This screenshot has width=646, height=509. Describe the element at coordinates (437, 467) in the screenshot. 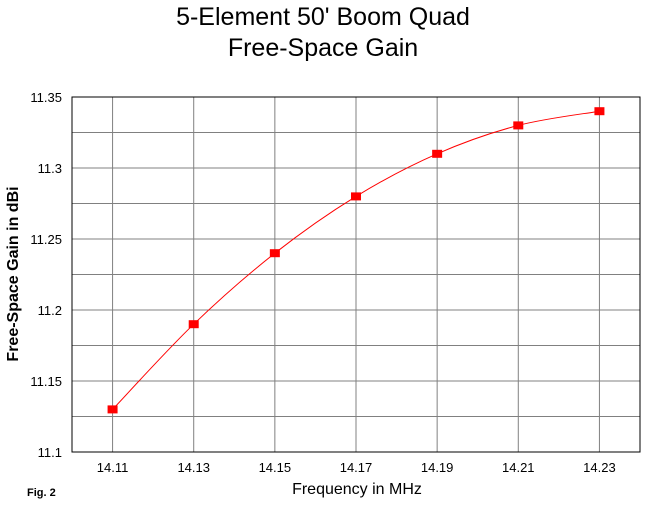

I see `x-tick-label: 14.19` at that location.